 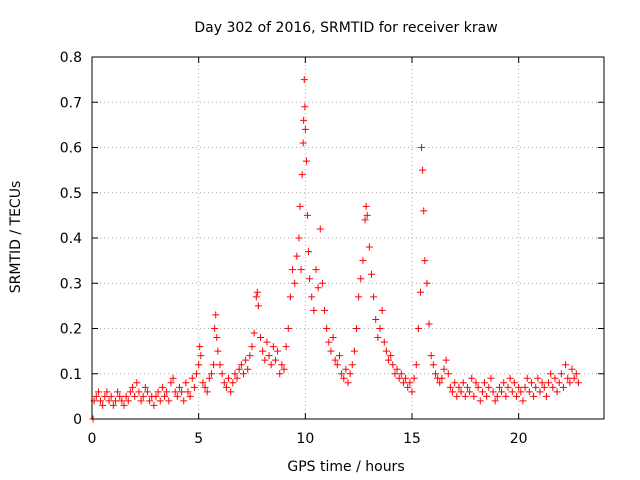 I want to click on x-tick-label: 5, so click(x=198, y=439).